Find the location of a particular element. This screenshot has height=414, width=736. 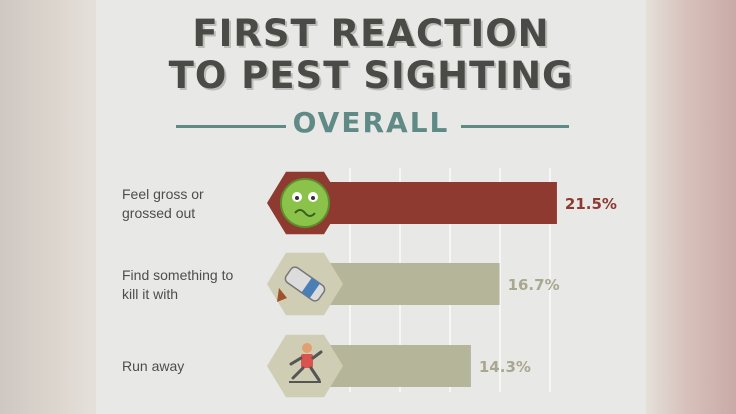

title-line-2: TO PEST SIGHTING is located at coordinates (371, 75).